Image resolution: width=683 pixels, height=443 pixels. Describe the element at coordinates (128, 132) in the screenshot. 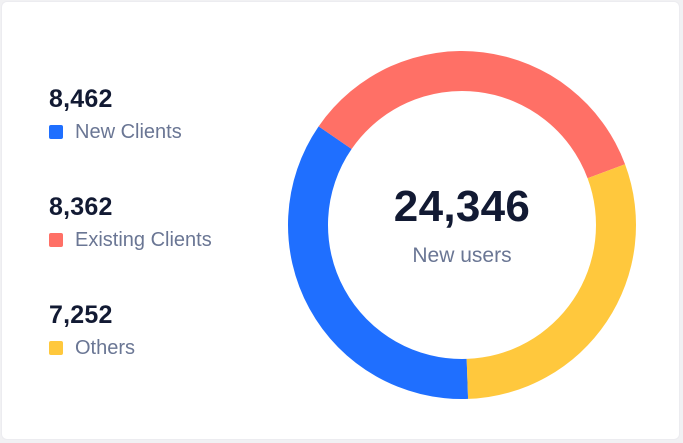

I see `legend-label: New Clients` at that location.